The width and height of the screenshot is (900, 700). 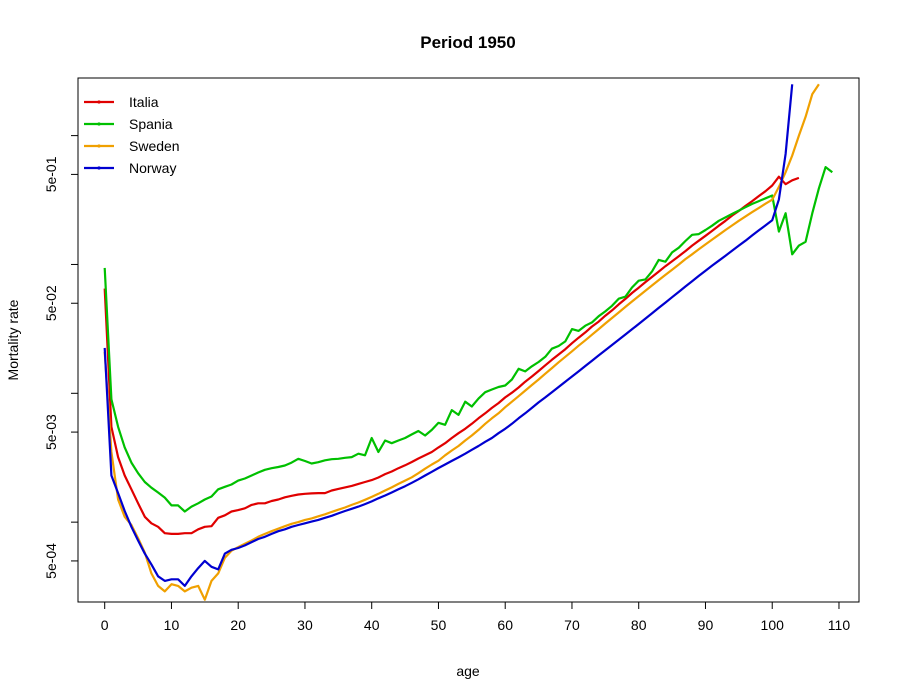 I want to click on legend-label-italia: Italia, so click(x=144, y=102).